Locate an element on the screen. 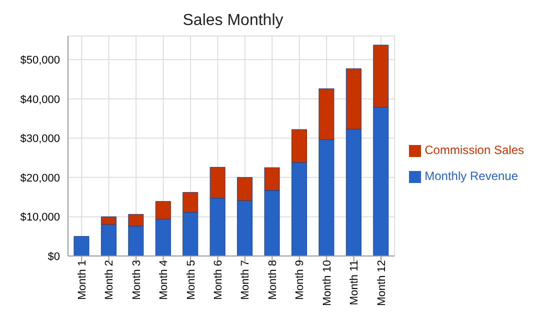  x-tick-label: Month 5 is located at coordinates (191, 280).